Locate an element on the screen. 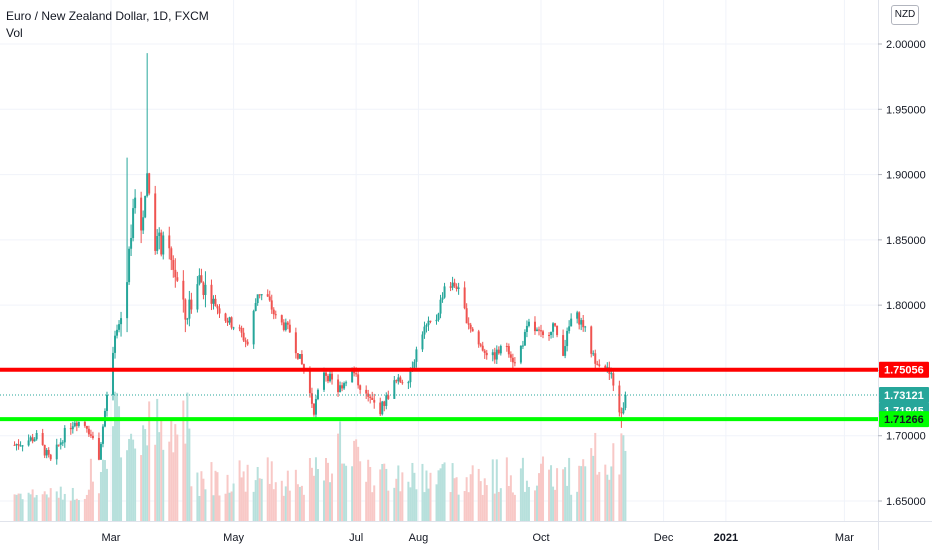 This screenshot has width=932, height=550. support-price-label-text: 1.71266 is located at coordinates (904, 420).